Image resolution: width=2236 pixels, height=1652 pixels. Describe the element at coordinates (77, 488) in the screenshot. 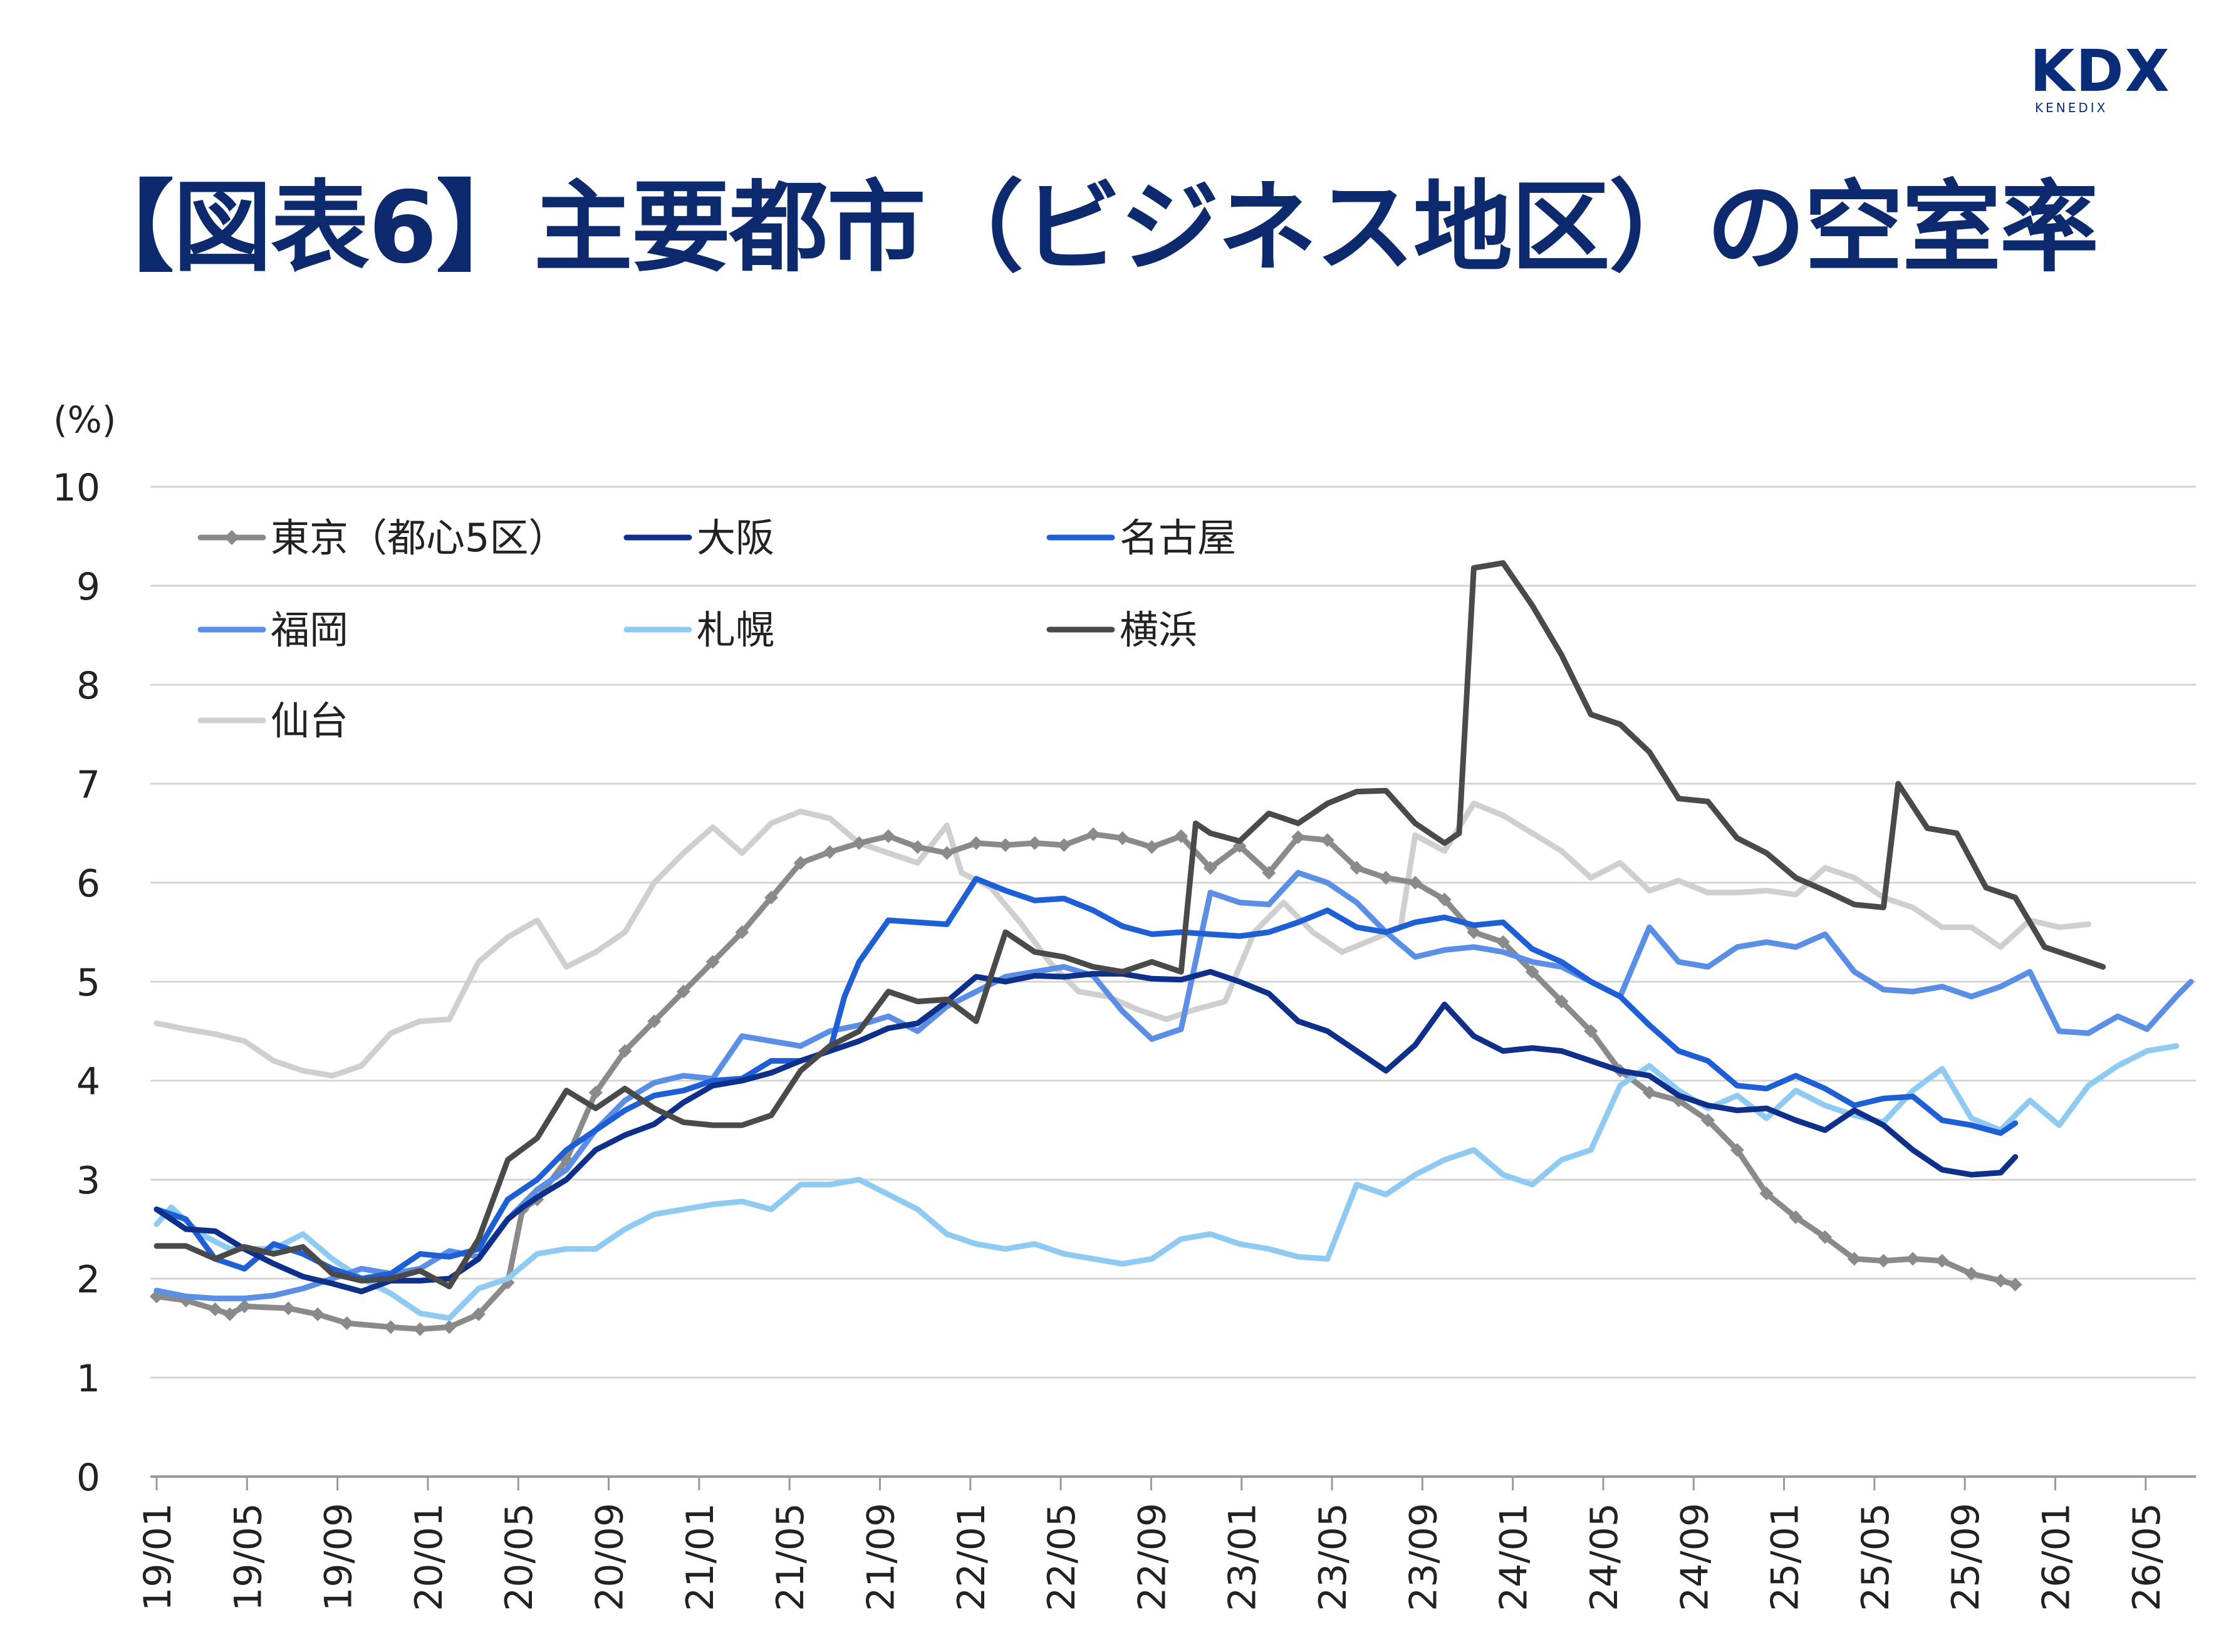

I see `y-tick-label: 10` at that location.